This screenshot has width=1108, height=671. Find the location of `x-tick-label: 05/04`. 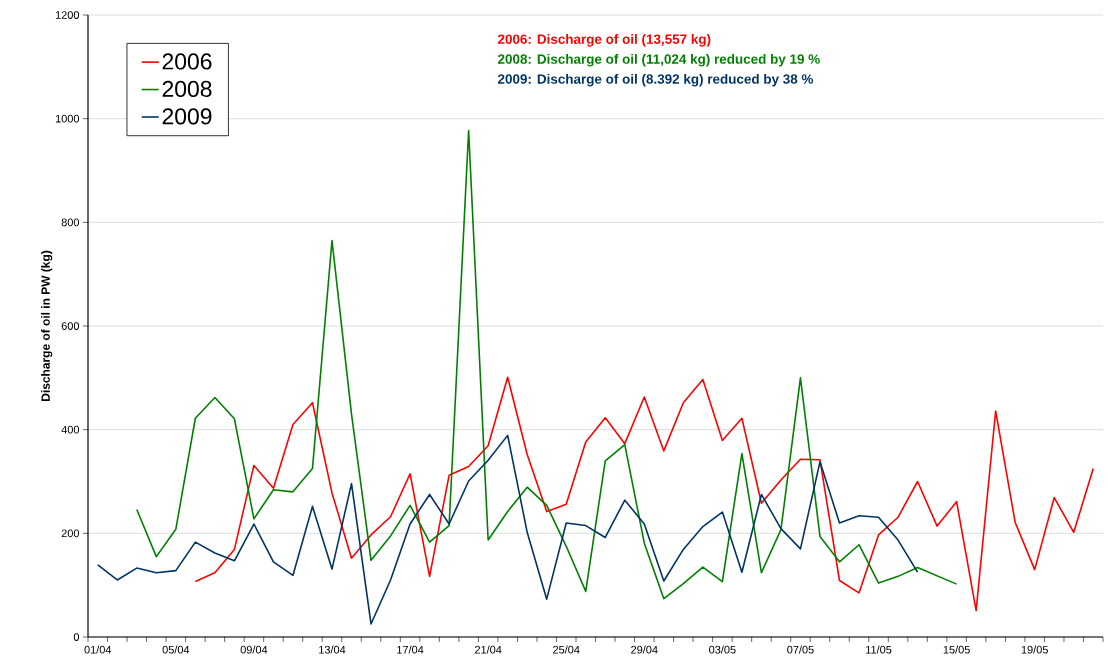

x-tick-label: 05/04 is located at coordinates (176, 649).